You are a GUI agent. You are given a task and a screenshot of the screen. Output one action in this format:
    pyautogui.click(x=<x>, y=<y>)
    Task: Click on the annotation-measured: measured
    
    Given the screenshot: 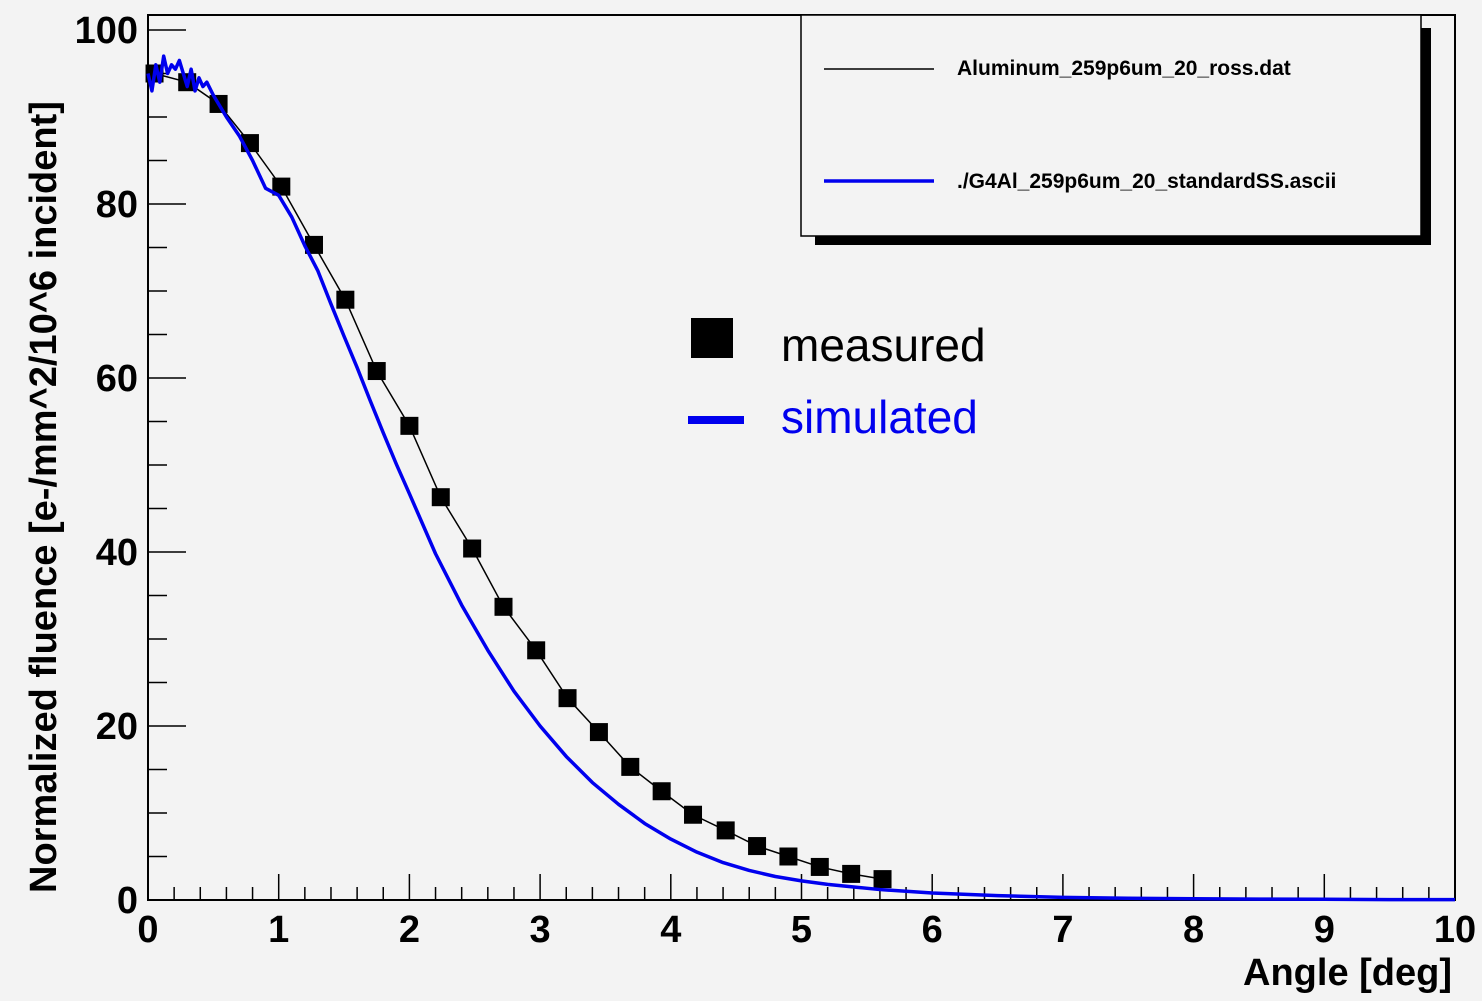 What is the action you would take?
    pyautogui.click(x=883, y=345)
    